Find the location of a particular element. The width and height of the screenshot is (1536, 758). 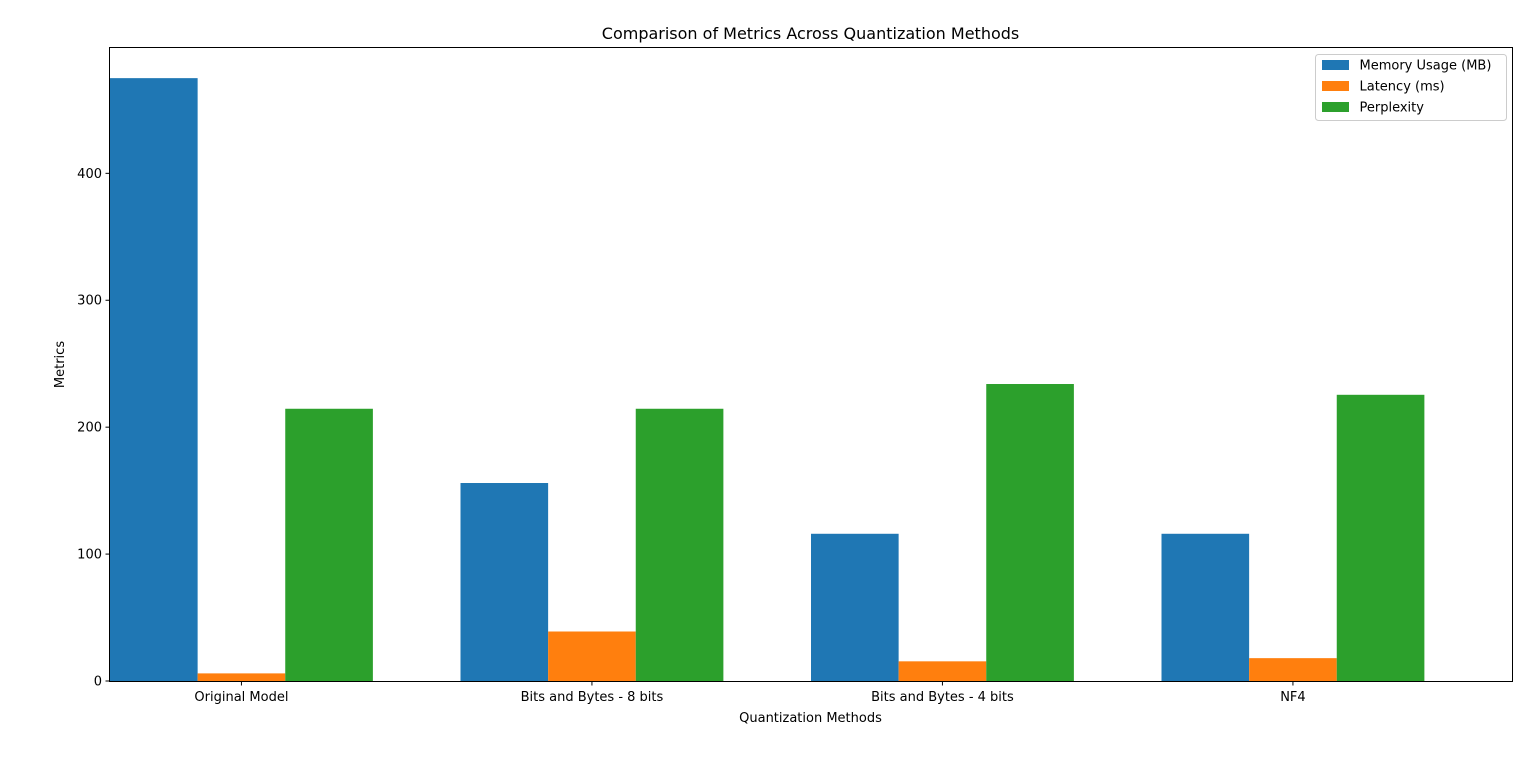

legend-label: Perplexity is located at coordinates (1392, 108).